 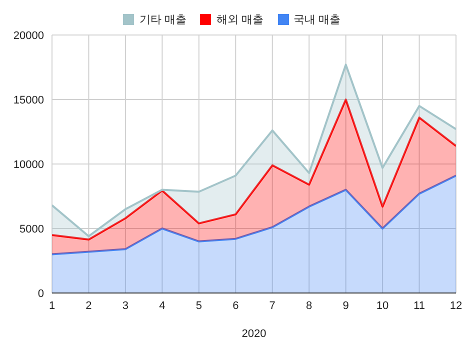 I want to click on x-tick-label: 3, so click(x=125, y=306).